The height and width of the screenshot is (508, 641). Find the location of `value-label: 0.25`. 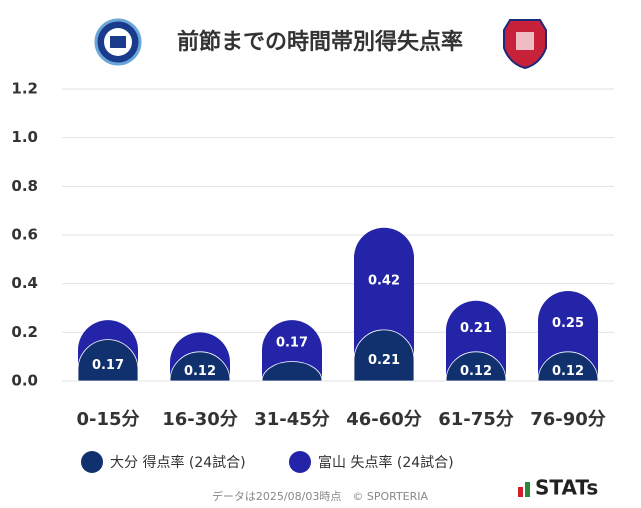

value-label: 0.25 is located at coordinates (568, 323).